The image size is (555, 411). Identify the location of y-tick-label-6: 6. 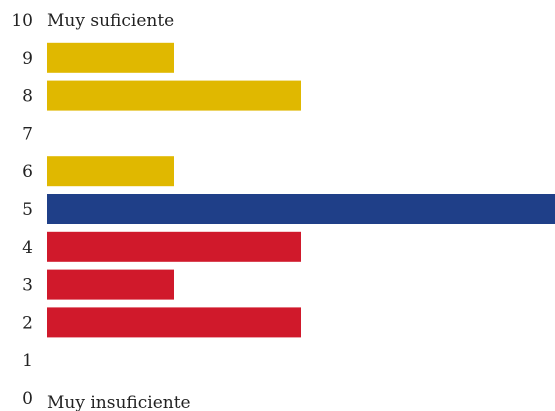
(27, 172).